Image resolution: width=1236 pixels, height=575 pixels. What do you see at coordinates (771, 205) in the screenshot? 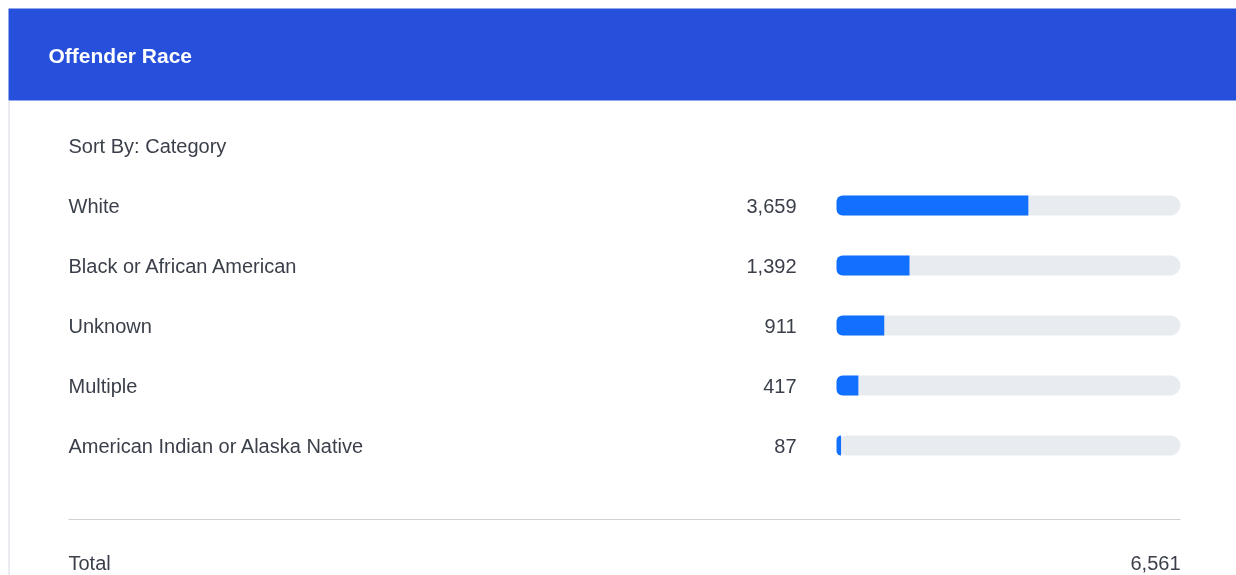
I see `data-label: 3,659` at bounding box center [771, 205].